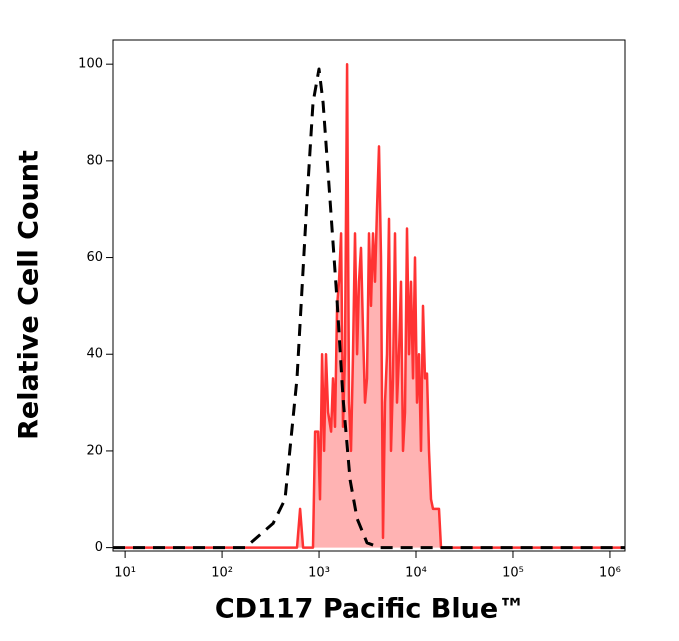 The height and width of the screenshot is (641, 679). Describe the element at coordinates (416, 573) in the screenshot. I see `x-tick-label: 10⁴` at that location.